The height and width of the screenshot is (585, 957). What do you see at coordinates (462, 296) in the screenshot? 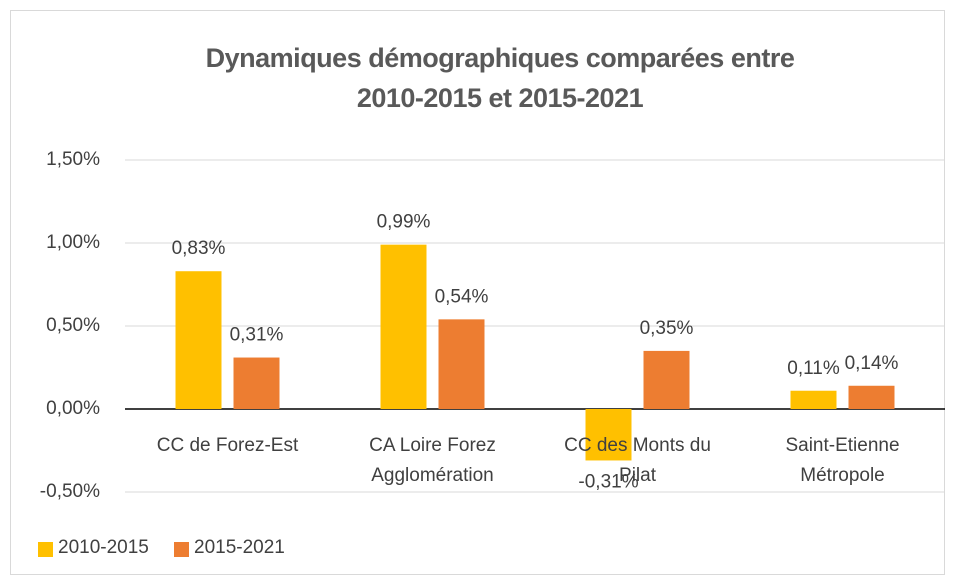
I see `data-label: 0,54%` at bounding box center [462, 296].